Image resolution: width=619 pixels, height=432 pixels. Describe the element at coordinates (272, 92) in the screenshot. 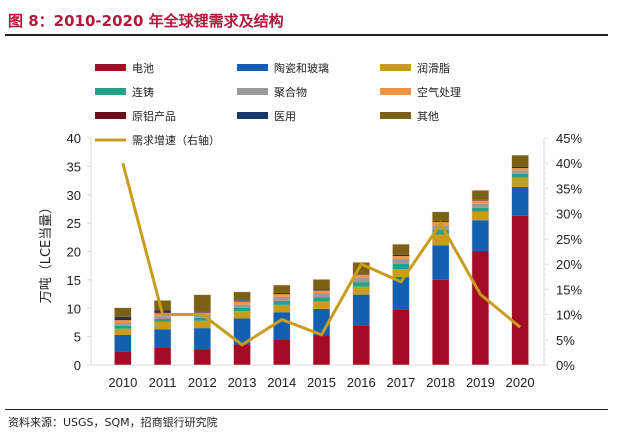

I see `legend-item: 聚合物` at that location.